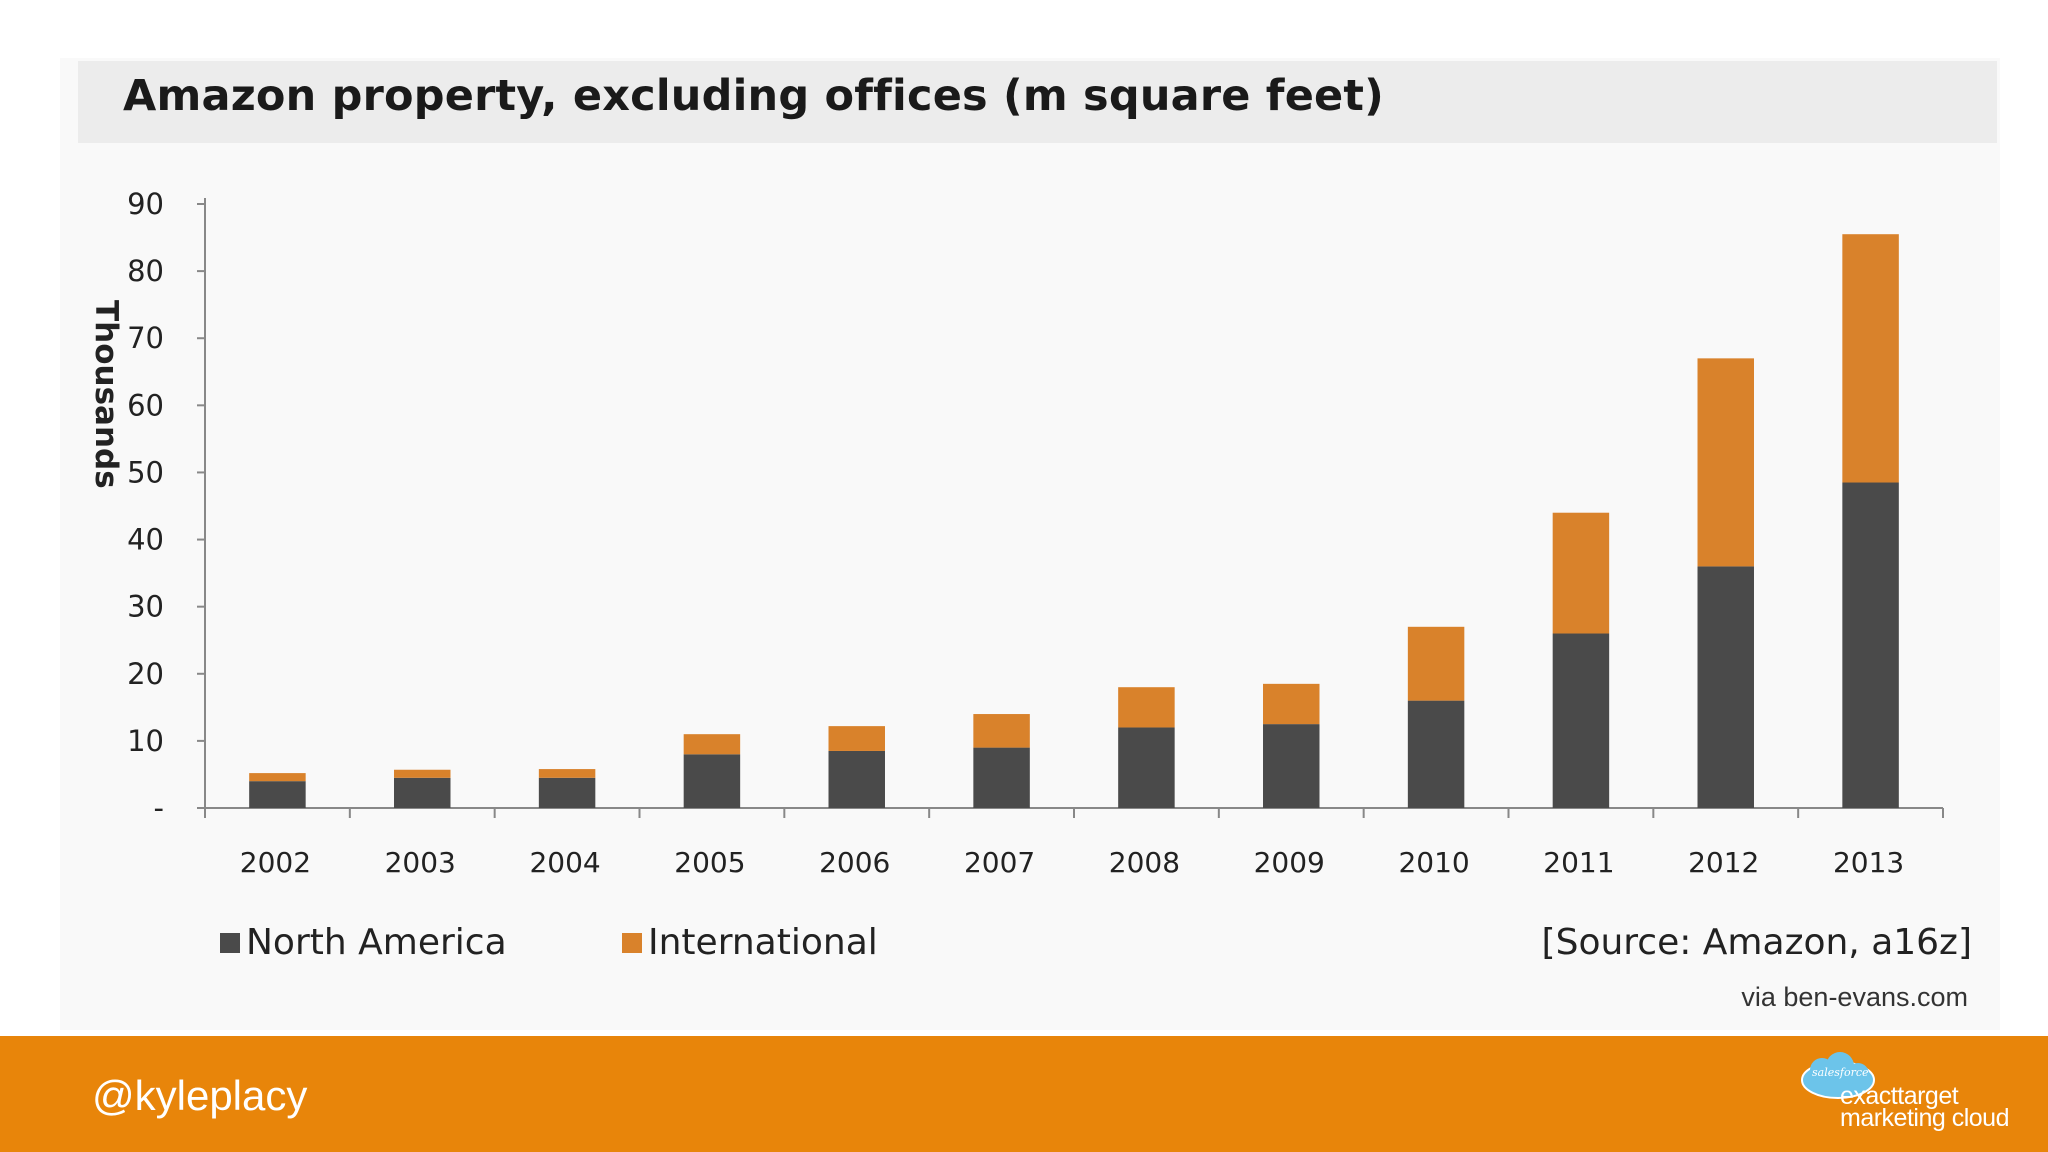 The width and height of the screenshot is (2048, 1152). What do you see at coordinates (1870, 358) in the screenshot?
I see `bar-international-2013` at bounding box center [1870, 358].